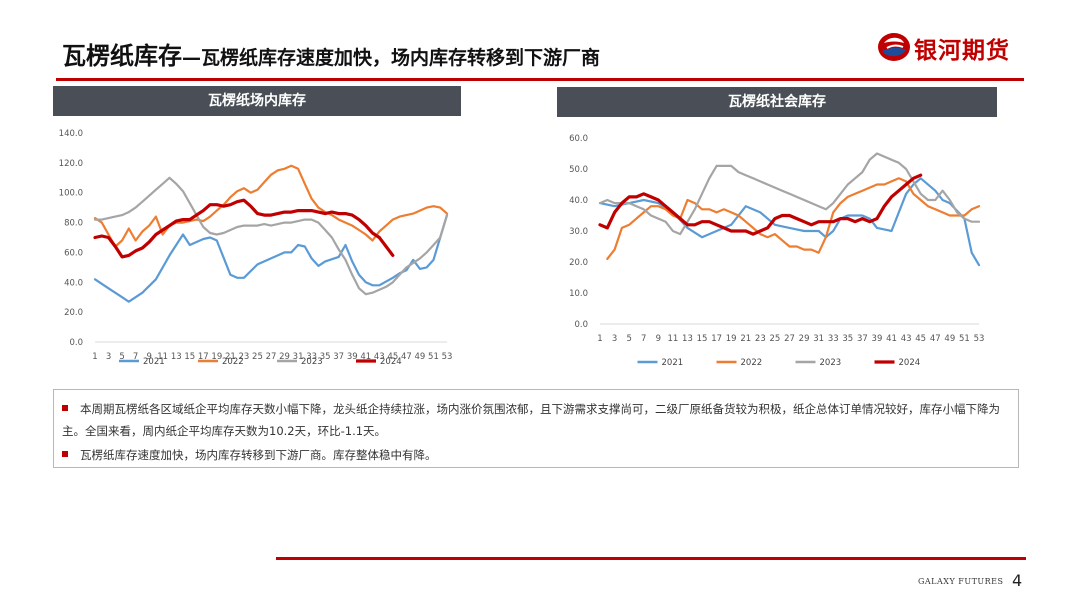 The height and width of the screenshot is (608, 1080). What do you see at coordinates (628, 339) in the screenshot?
I see `x-tick-label: 5` at bounding box center [628, 339].